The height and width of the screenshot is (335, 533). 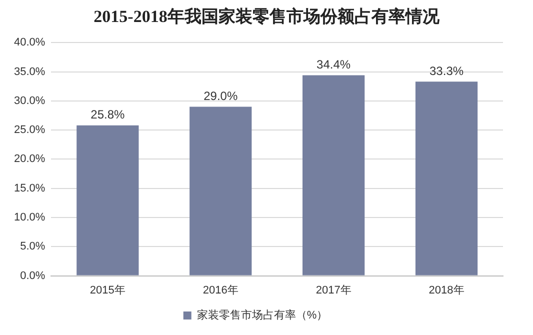 What do you see at coordinates (262, 315) in the screenshot?
I see `legend-label: 家装零售市场占有率（%）` at bounding box center [262, 315].